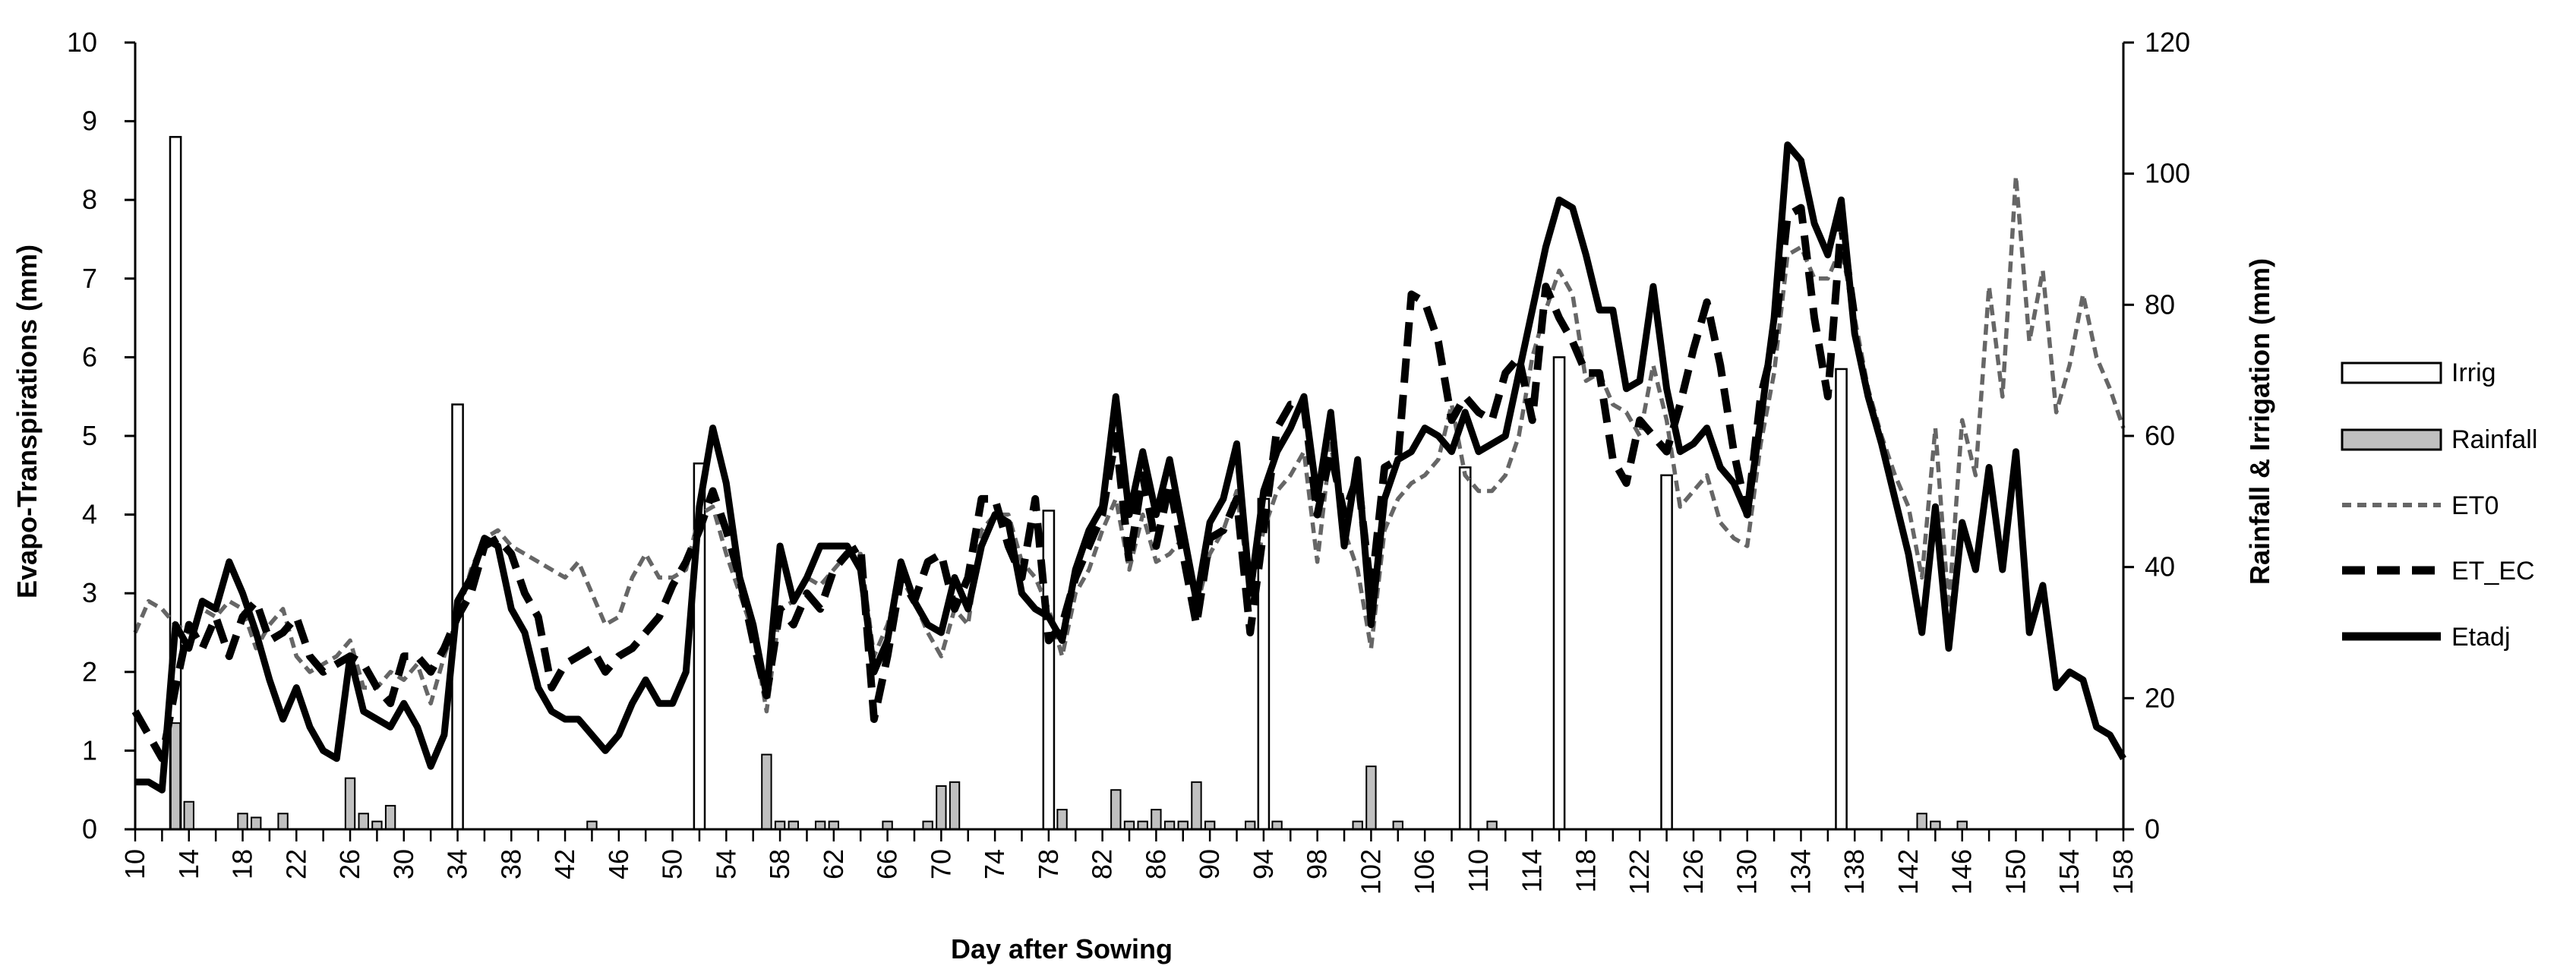 The height and width of the screenshot is (966, 2576). What do you see at coordinates (89, 278) in the screenshot?
I see `left-tick-label: 7` at bounding box center [89, 278].